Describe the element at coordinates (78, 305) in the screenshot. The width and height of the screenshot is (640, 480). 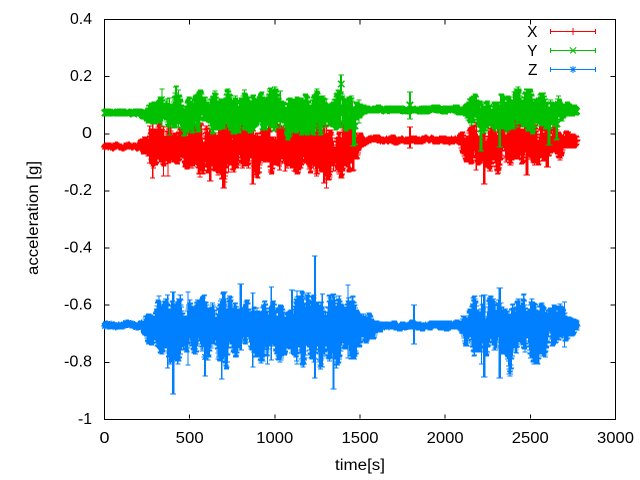
I see `svg-text: -0.6` at that location.